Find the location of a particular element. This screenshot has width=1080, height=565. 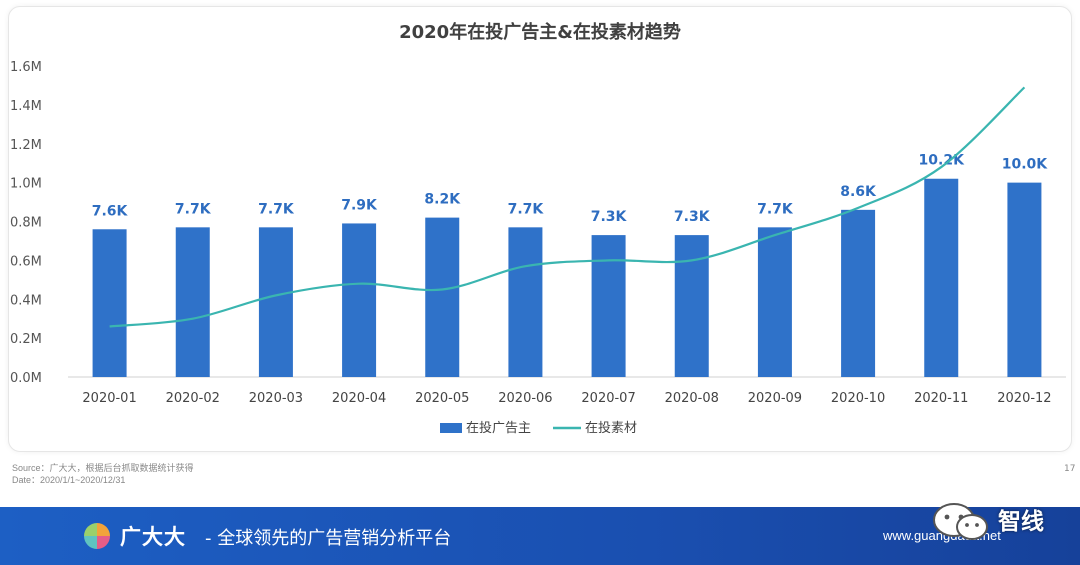

chart-title: 2020年在投广告主&在投素材趋势 is located at coordinates (540, 32).